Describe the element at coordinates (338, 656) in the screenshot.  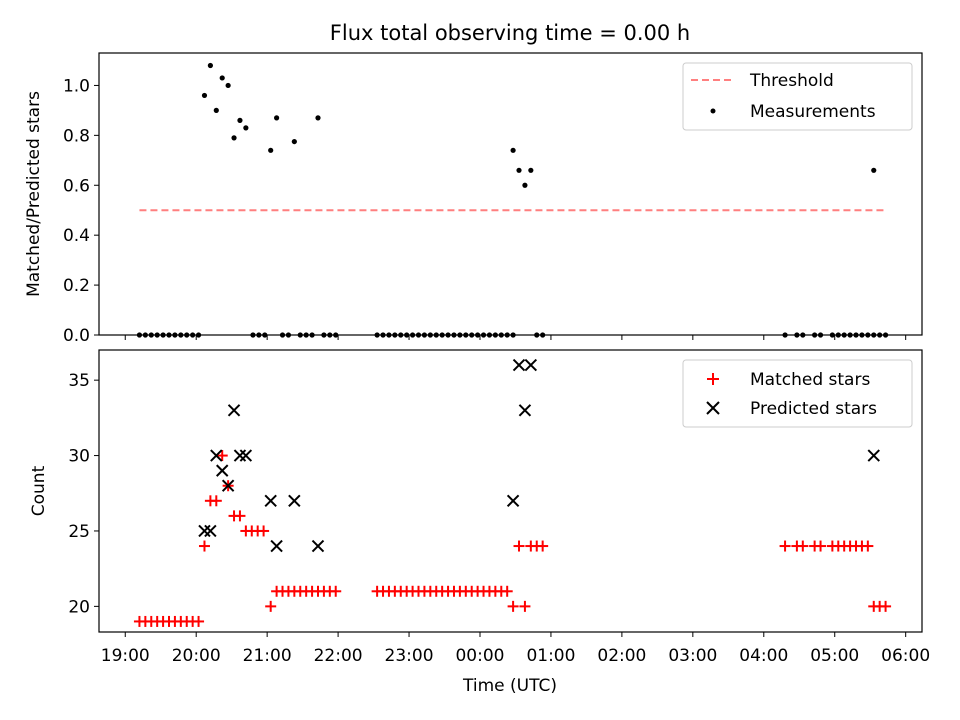
I see `x-tick-label: 22:00` at that location.